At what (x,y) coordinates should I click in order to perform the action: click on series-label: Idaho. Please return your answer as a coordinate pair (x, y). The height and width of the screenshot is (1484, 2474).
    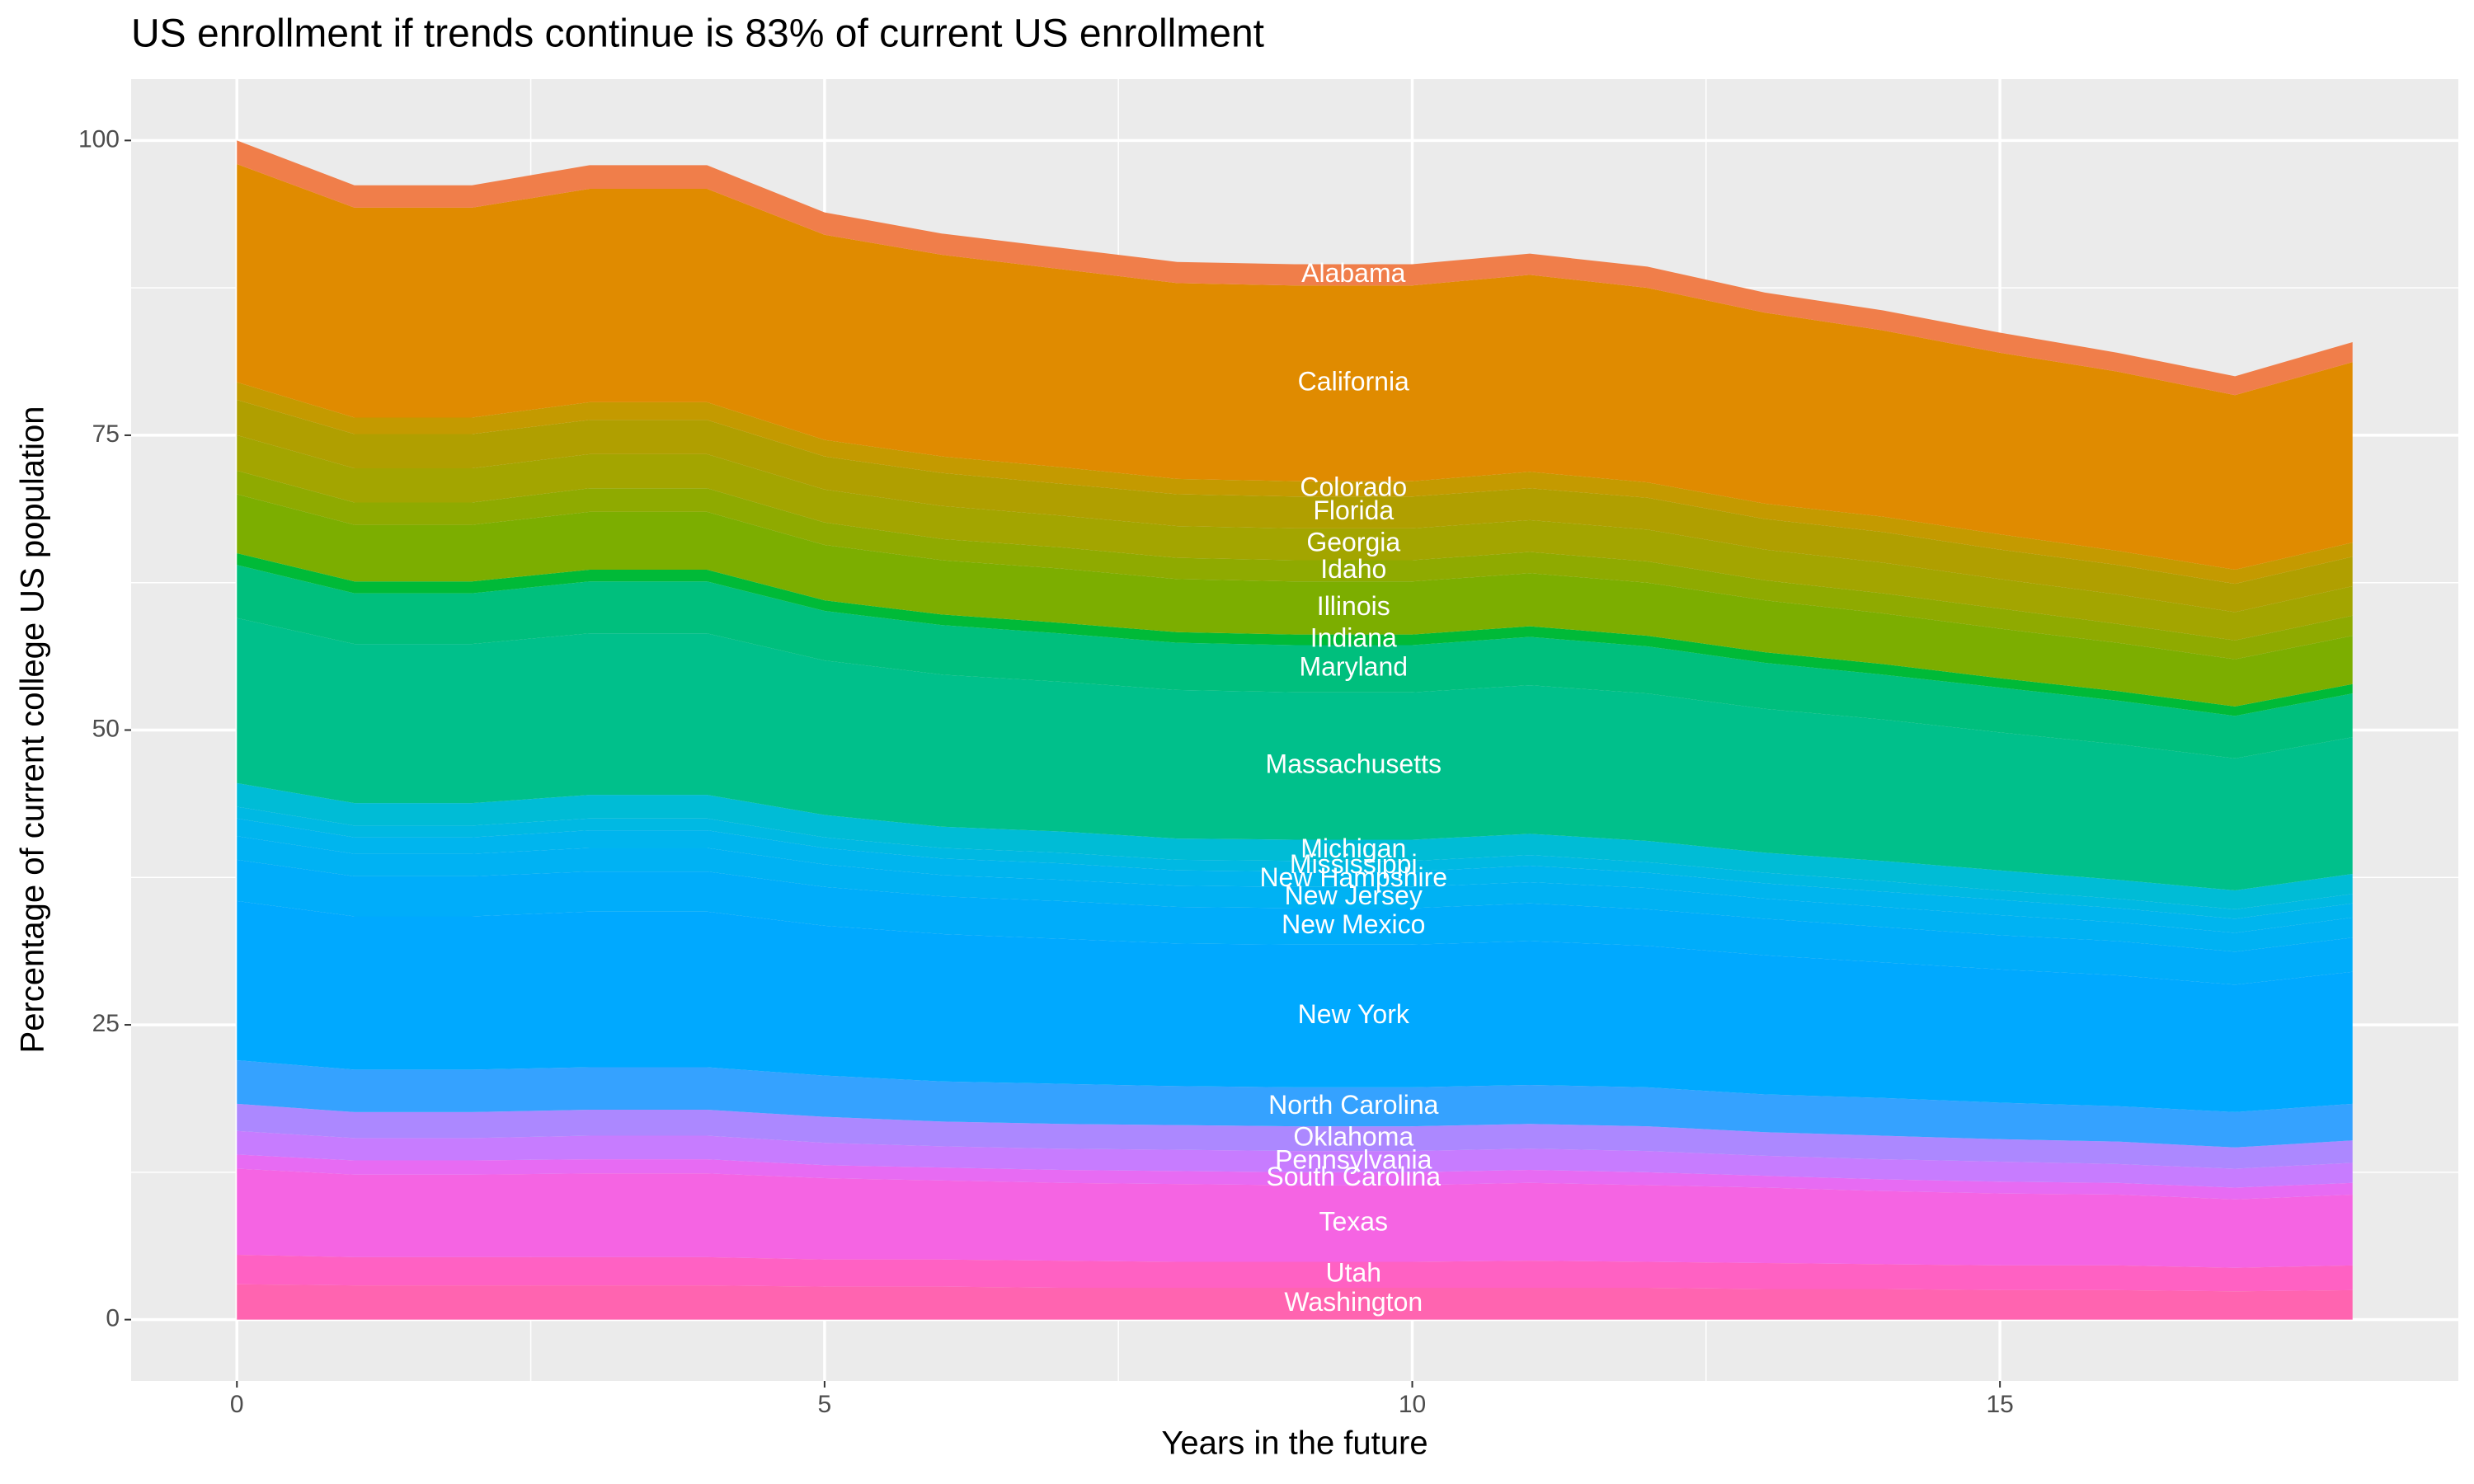
    Looking at the image, I should click on (1353, 569).